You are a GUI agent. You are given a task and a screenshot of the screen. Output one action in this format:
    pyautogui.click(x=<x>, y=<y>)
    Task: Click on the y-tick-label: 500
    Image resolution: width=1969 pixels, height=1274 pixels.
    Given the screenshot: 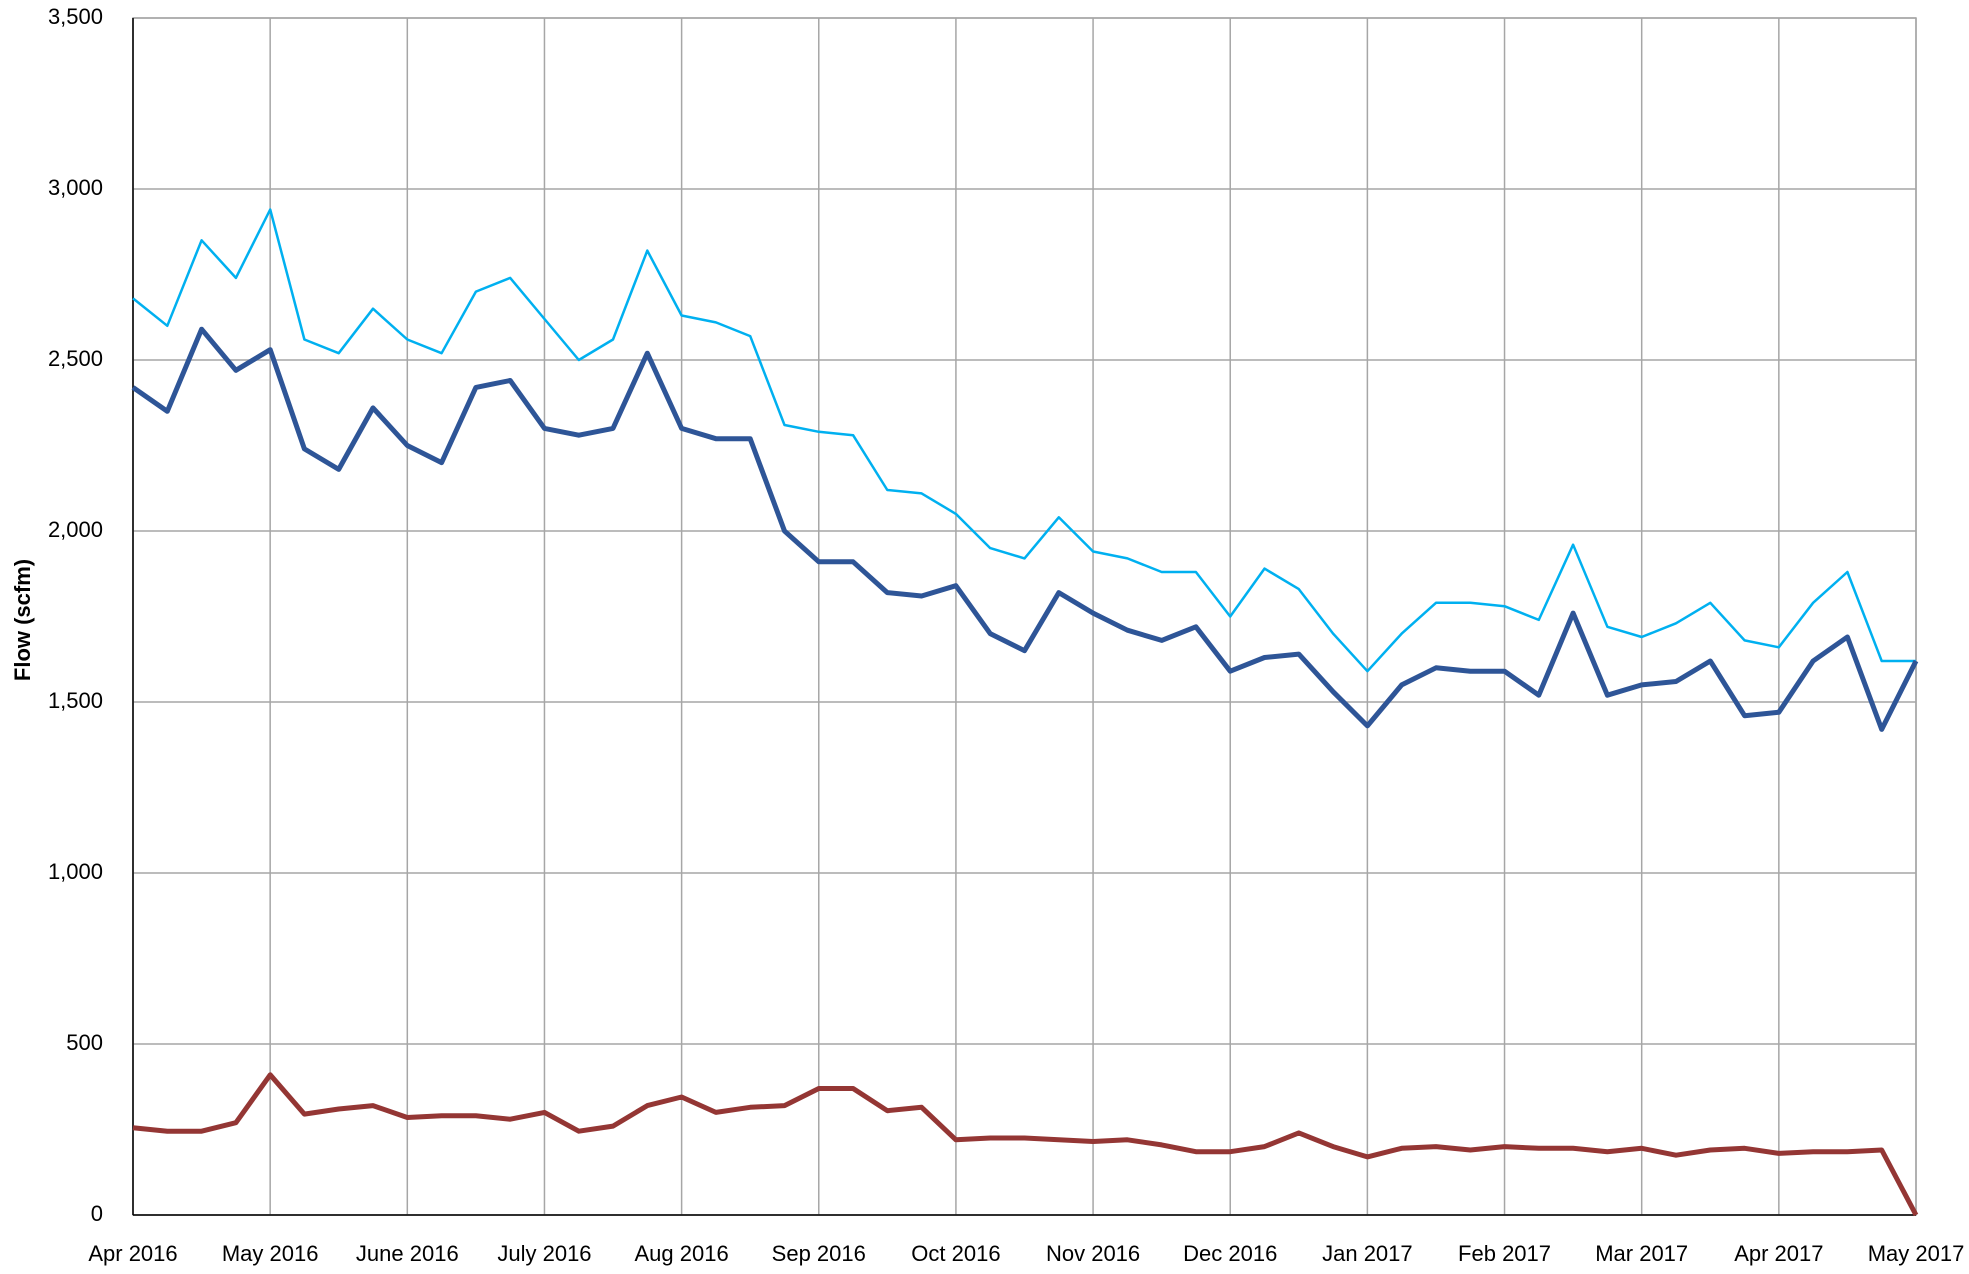 What is the action you would take?
    pyautogui.click(x=84, y=1042)
    